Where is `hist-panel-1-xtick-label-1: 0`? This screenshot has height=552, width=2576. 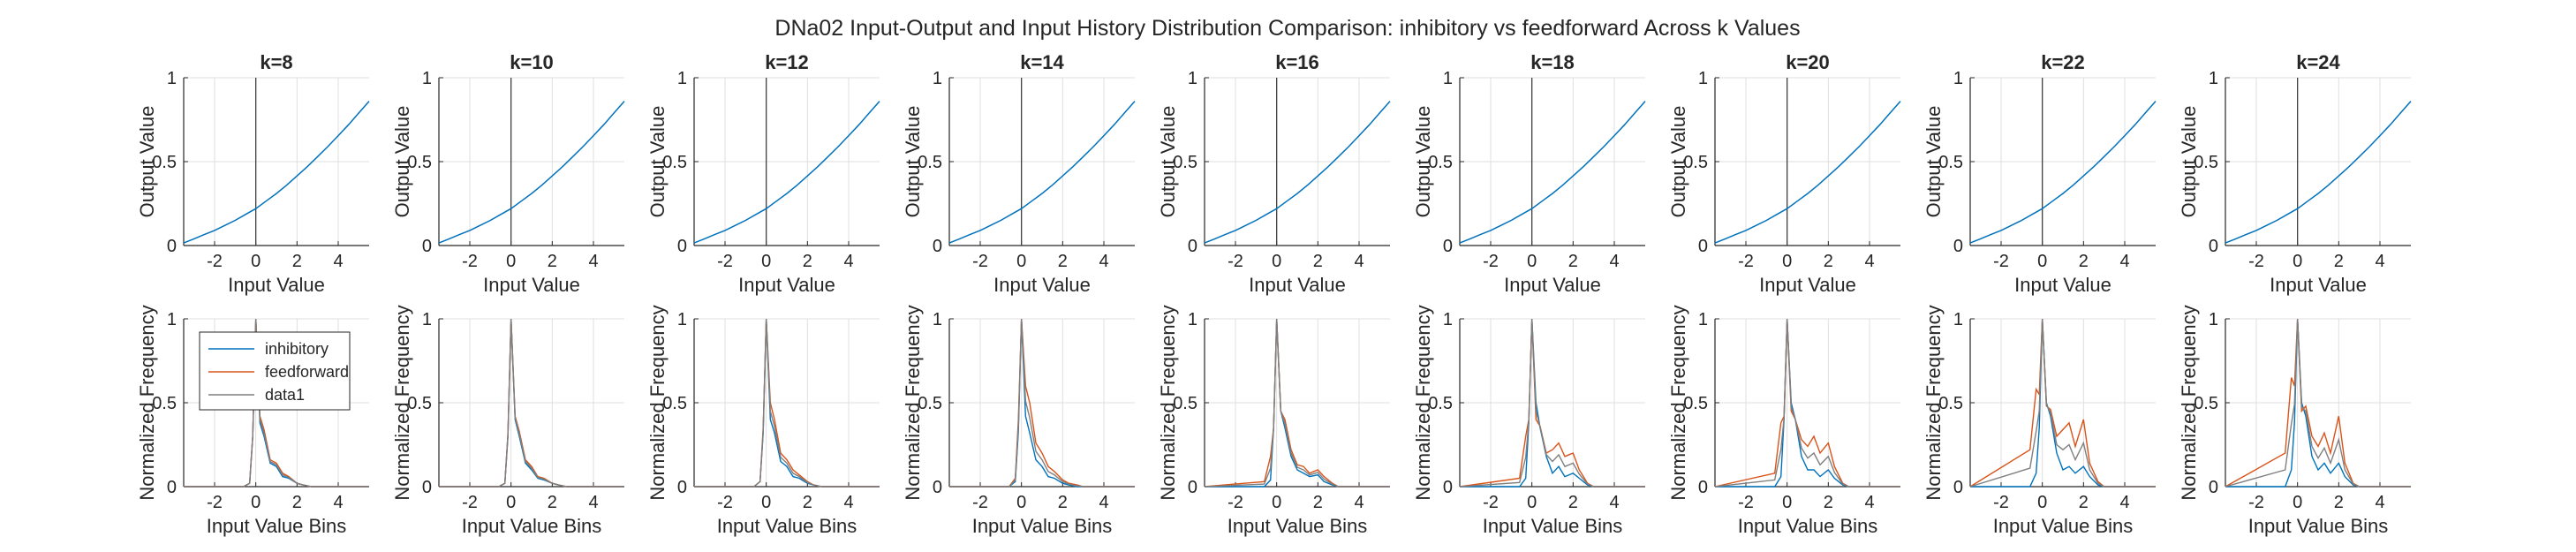
hist-panel-1-xtick-label-1: 0 is located at coordinates (256, 502).